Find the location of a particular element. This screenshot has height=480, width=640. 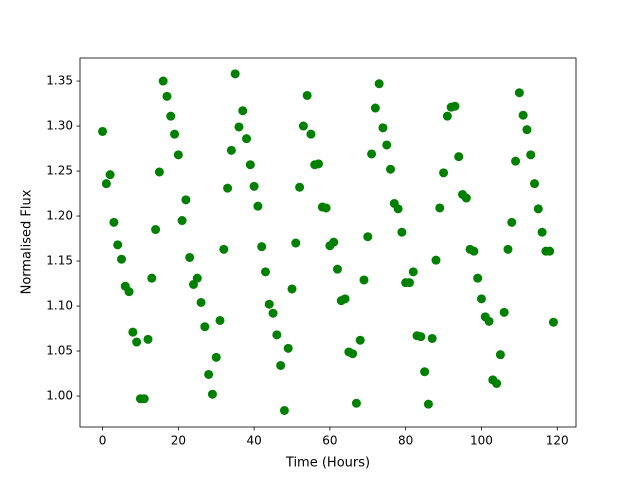

x-tick-label: 60 is located at coordinates (329, 441).